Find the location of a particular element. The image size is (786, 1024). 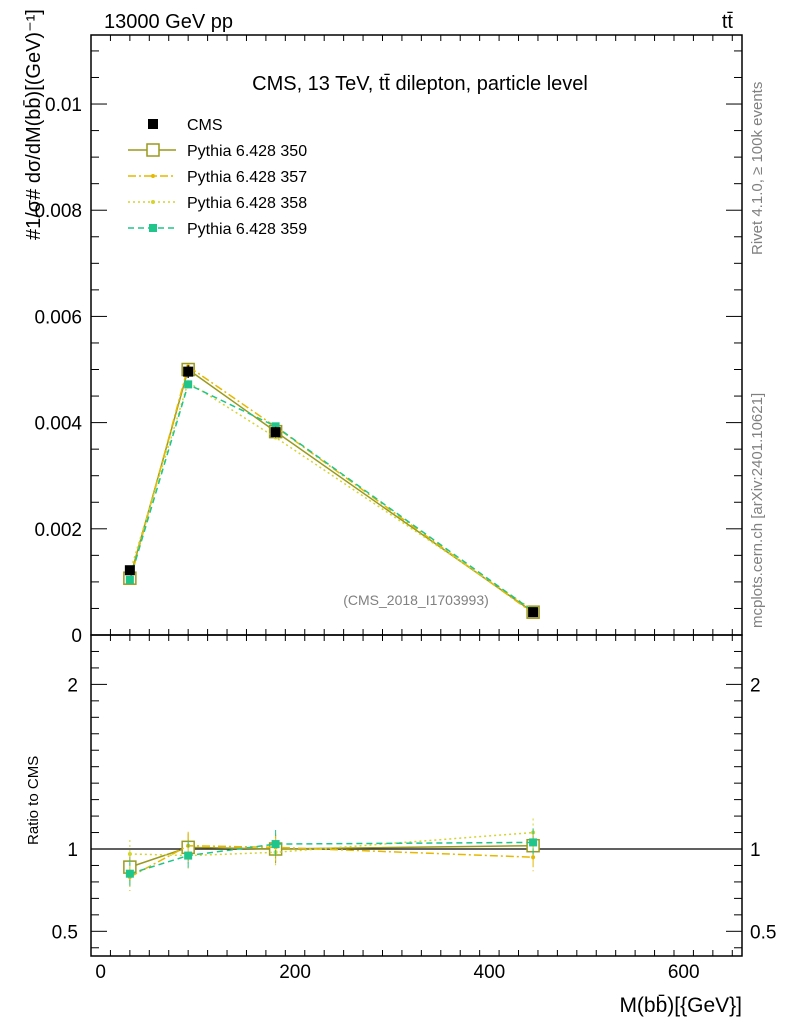

x-tick-label: 600 is located at coordinates (684, 972).